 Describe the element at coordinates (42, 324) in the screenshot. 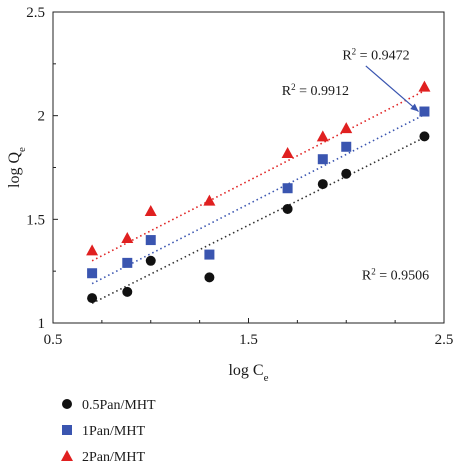

I see `y-tick-label: 1` at that location.